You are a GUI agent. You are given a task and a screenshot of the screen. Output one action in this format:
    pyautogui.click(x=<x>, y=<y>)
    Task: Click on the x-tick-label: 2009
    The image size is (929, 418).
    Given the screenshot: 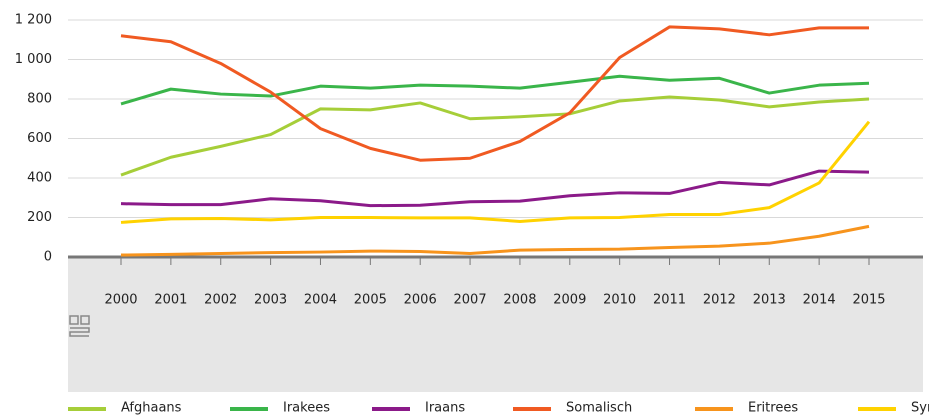 What is the action you would take?
    pyautogui.click(x=569, y=300)
    